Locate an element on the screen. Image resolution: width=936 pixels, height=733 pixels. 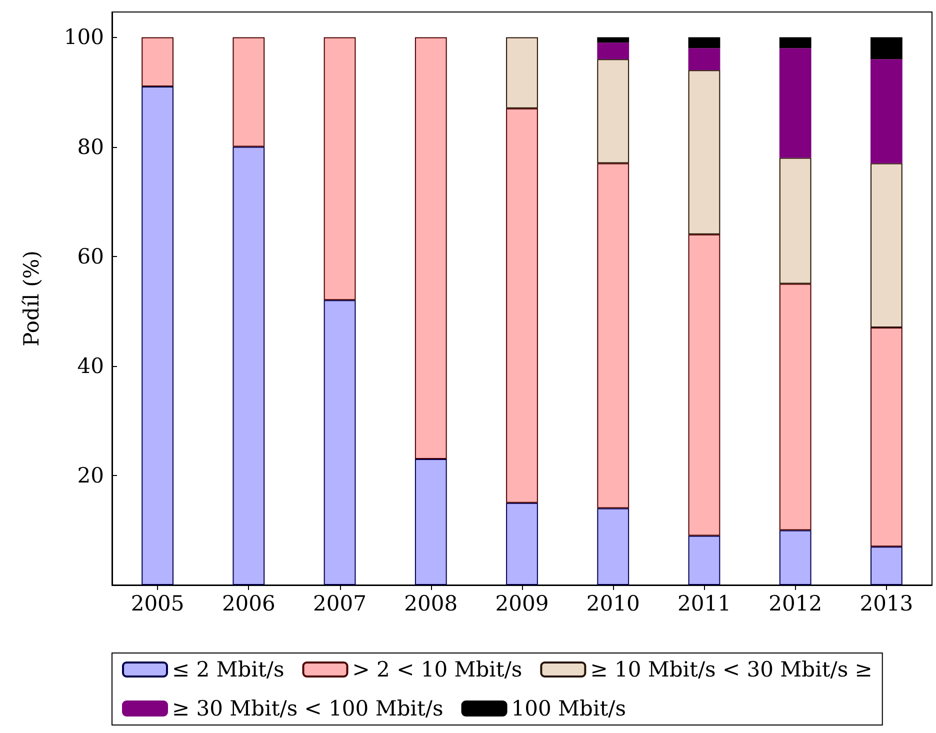
x-tick-label: 2012 is located at coordinates (795, 604).